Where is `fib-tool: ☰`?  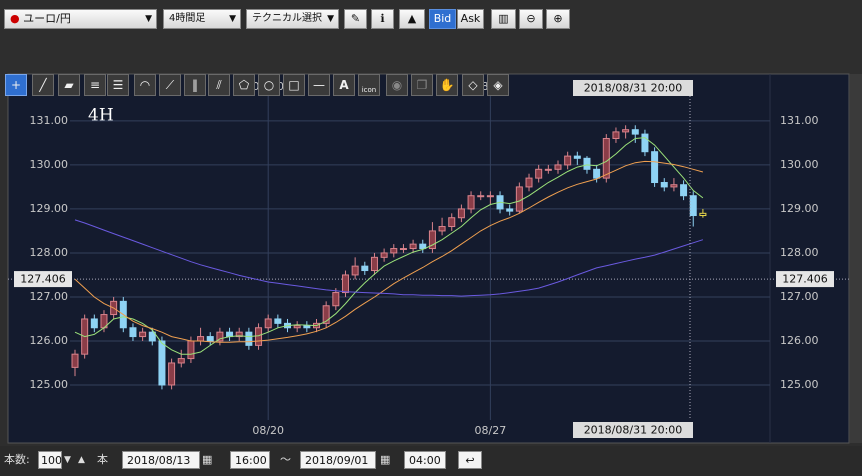 fib-tool: ☰ is located at coordinates (118, 85).